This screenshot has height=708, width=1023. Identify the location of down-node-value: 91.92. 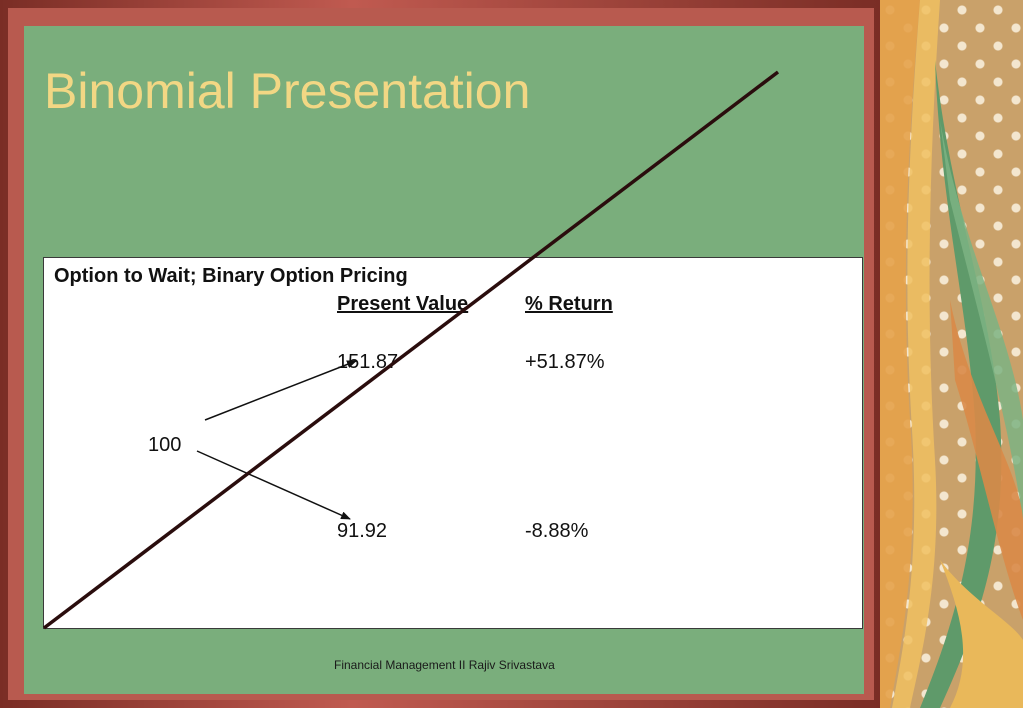
(362, 531).